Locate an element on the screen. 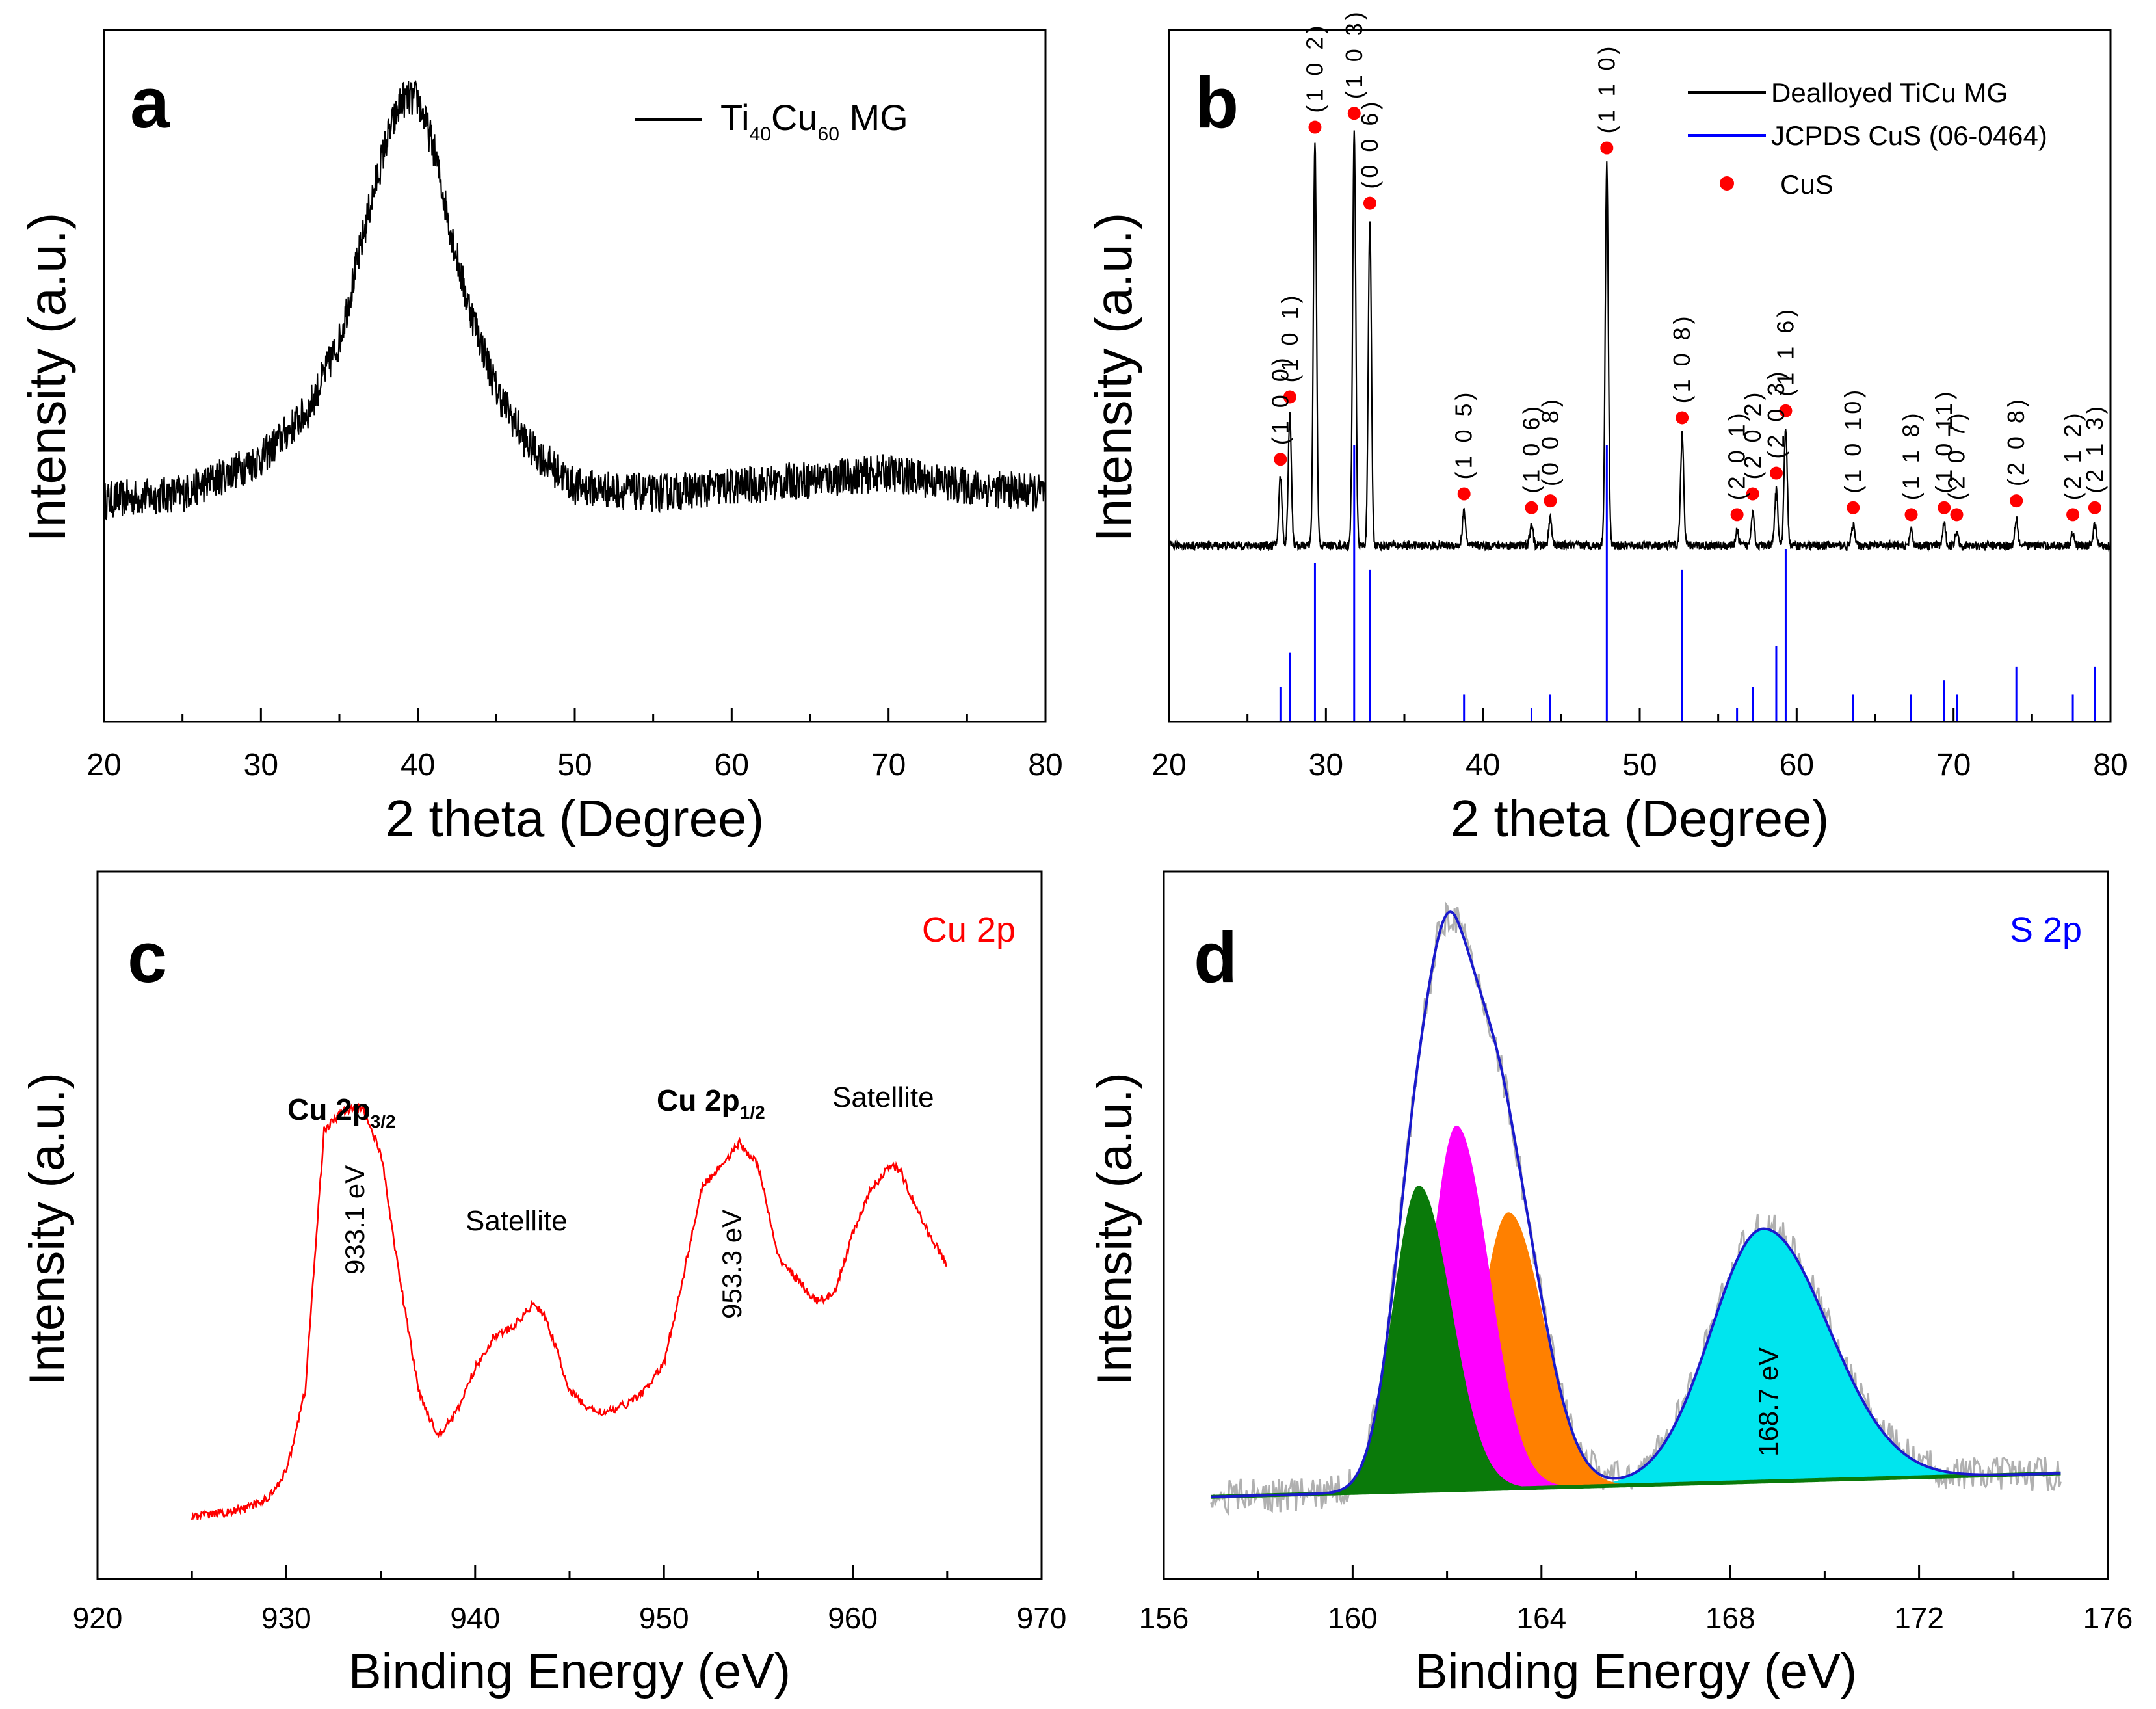 This screenshot has height=1709, width=2156. hkl-peak-label: (2 0 7) is located at coordinates (1957, 455).